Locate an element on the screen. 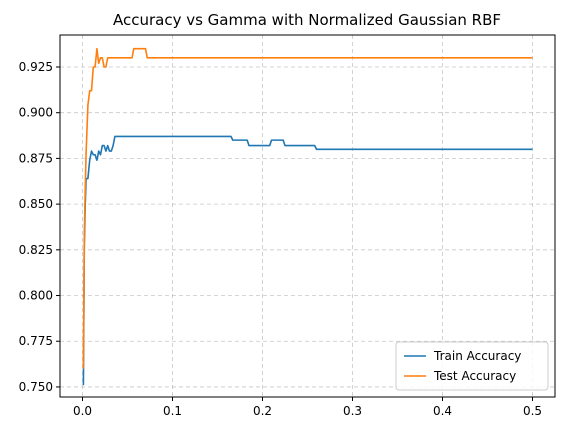 The width and height of the screenshot is (565, 435). x-axis: 0.0 0.1 0.2 0.3 0.4 0.5 is located at coordinates (307, 407).